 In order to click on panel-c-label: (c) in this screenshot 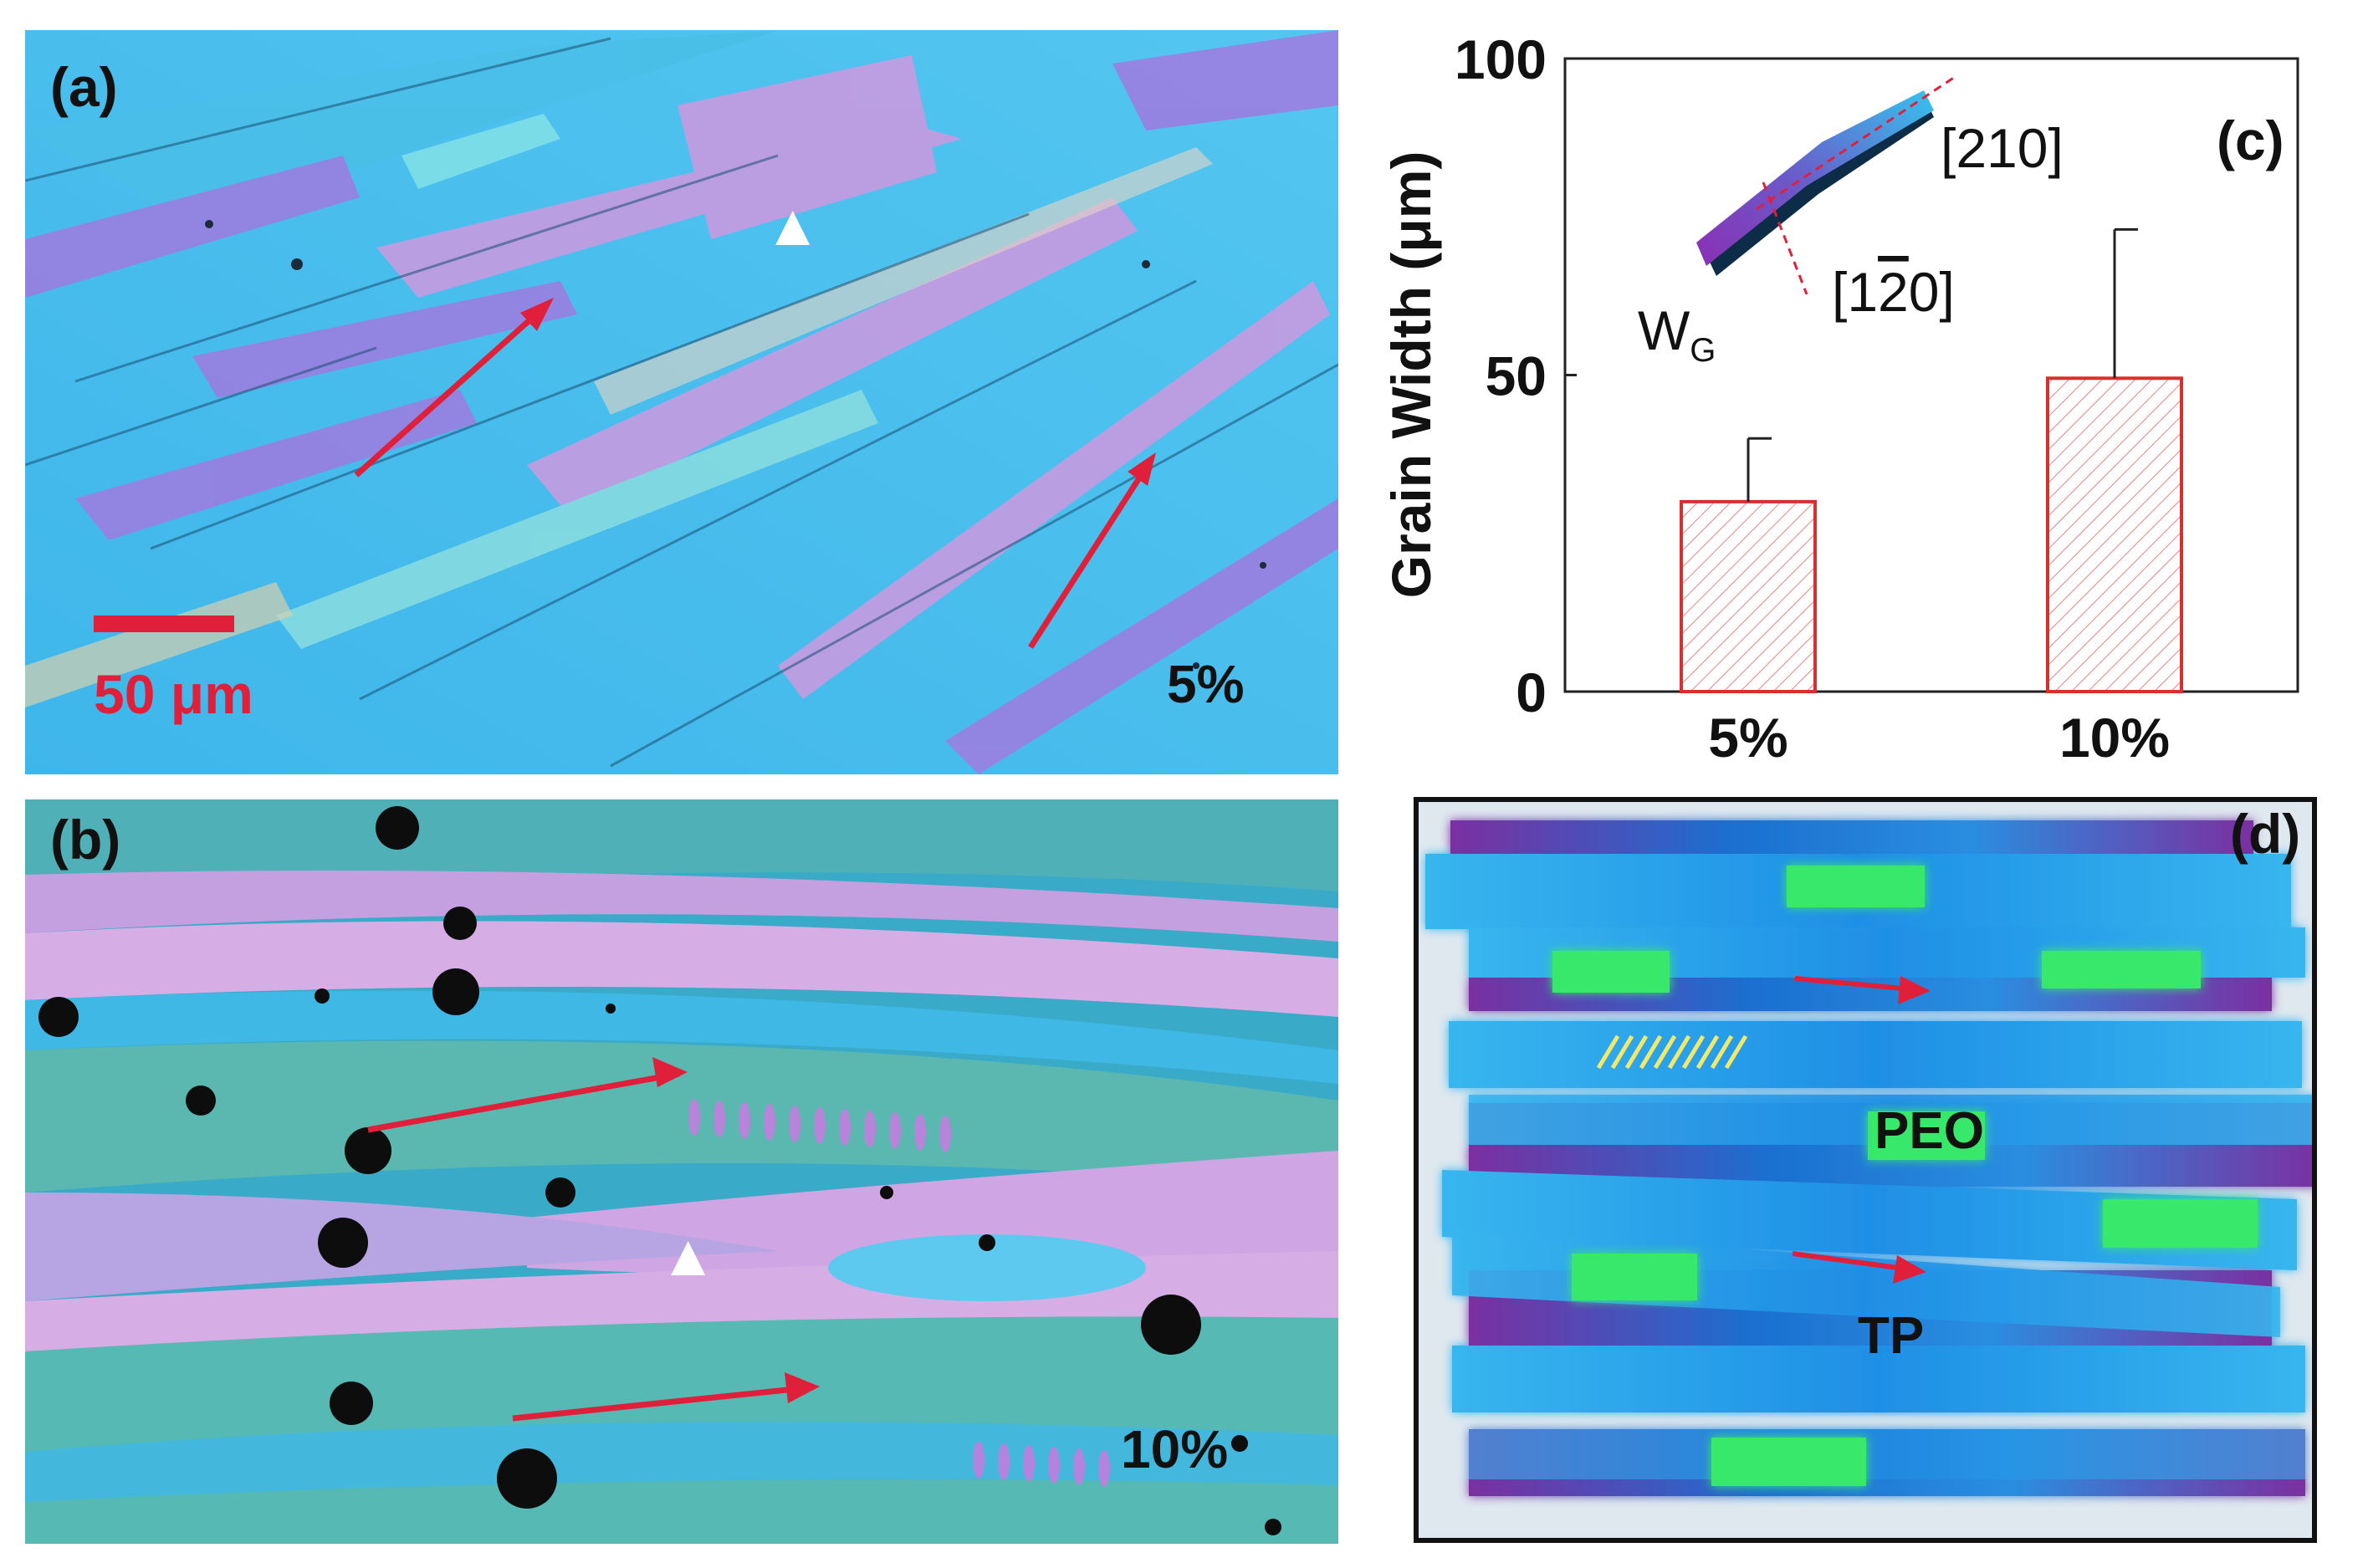, I will do `click(2250, 140)`.